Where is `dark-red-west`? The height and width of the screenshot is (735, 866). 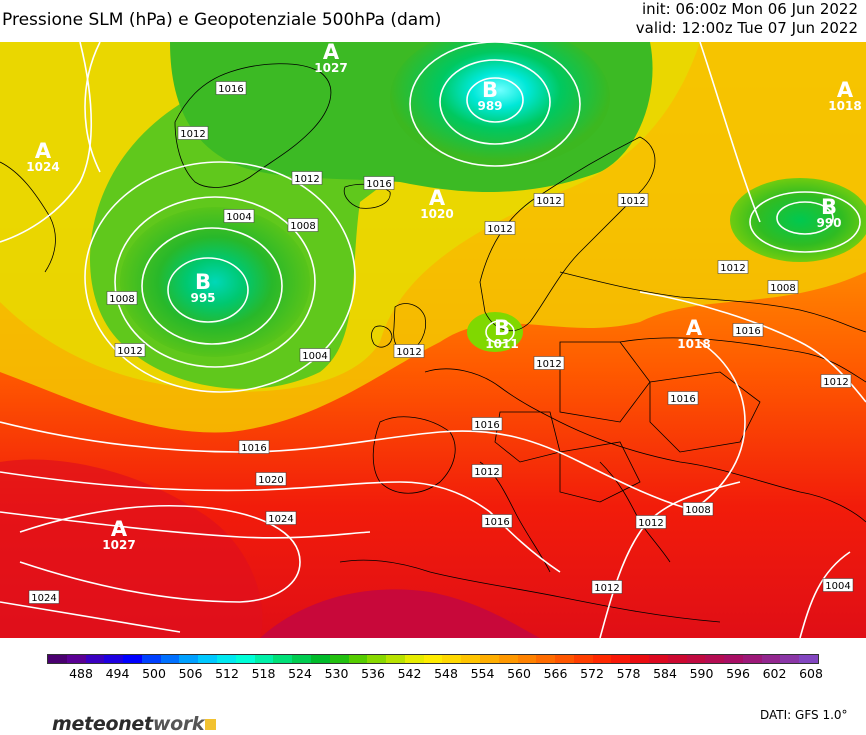
dark-red-west is located at coordinates (131, 548).